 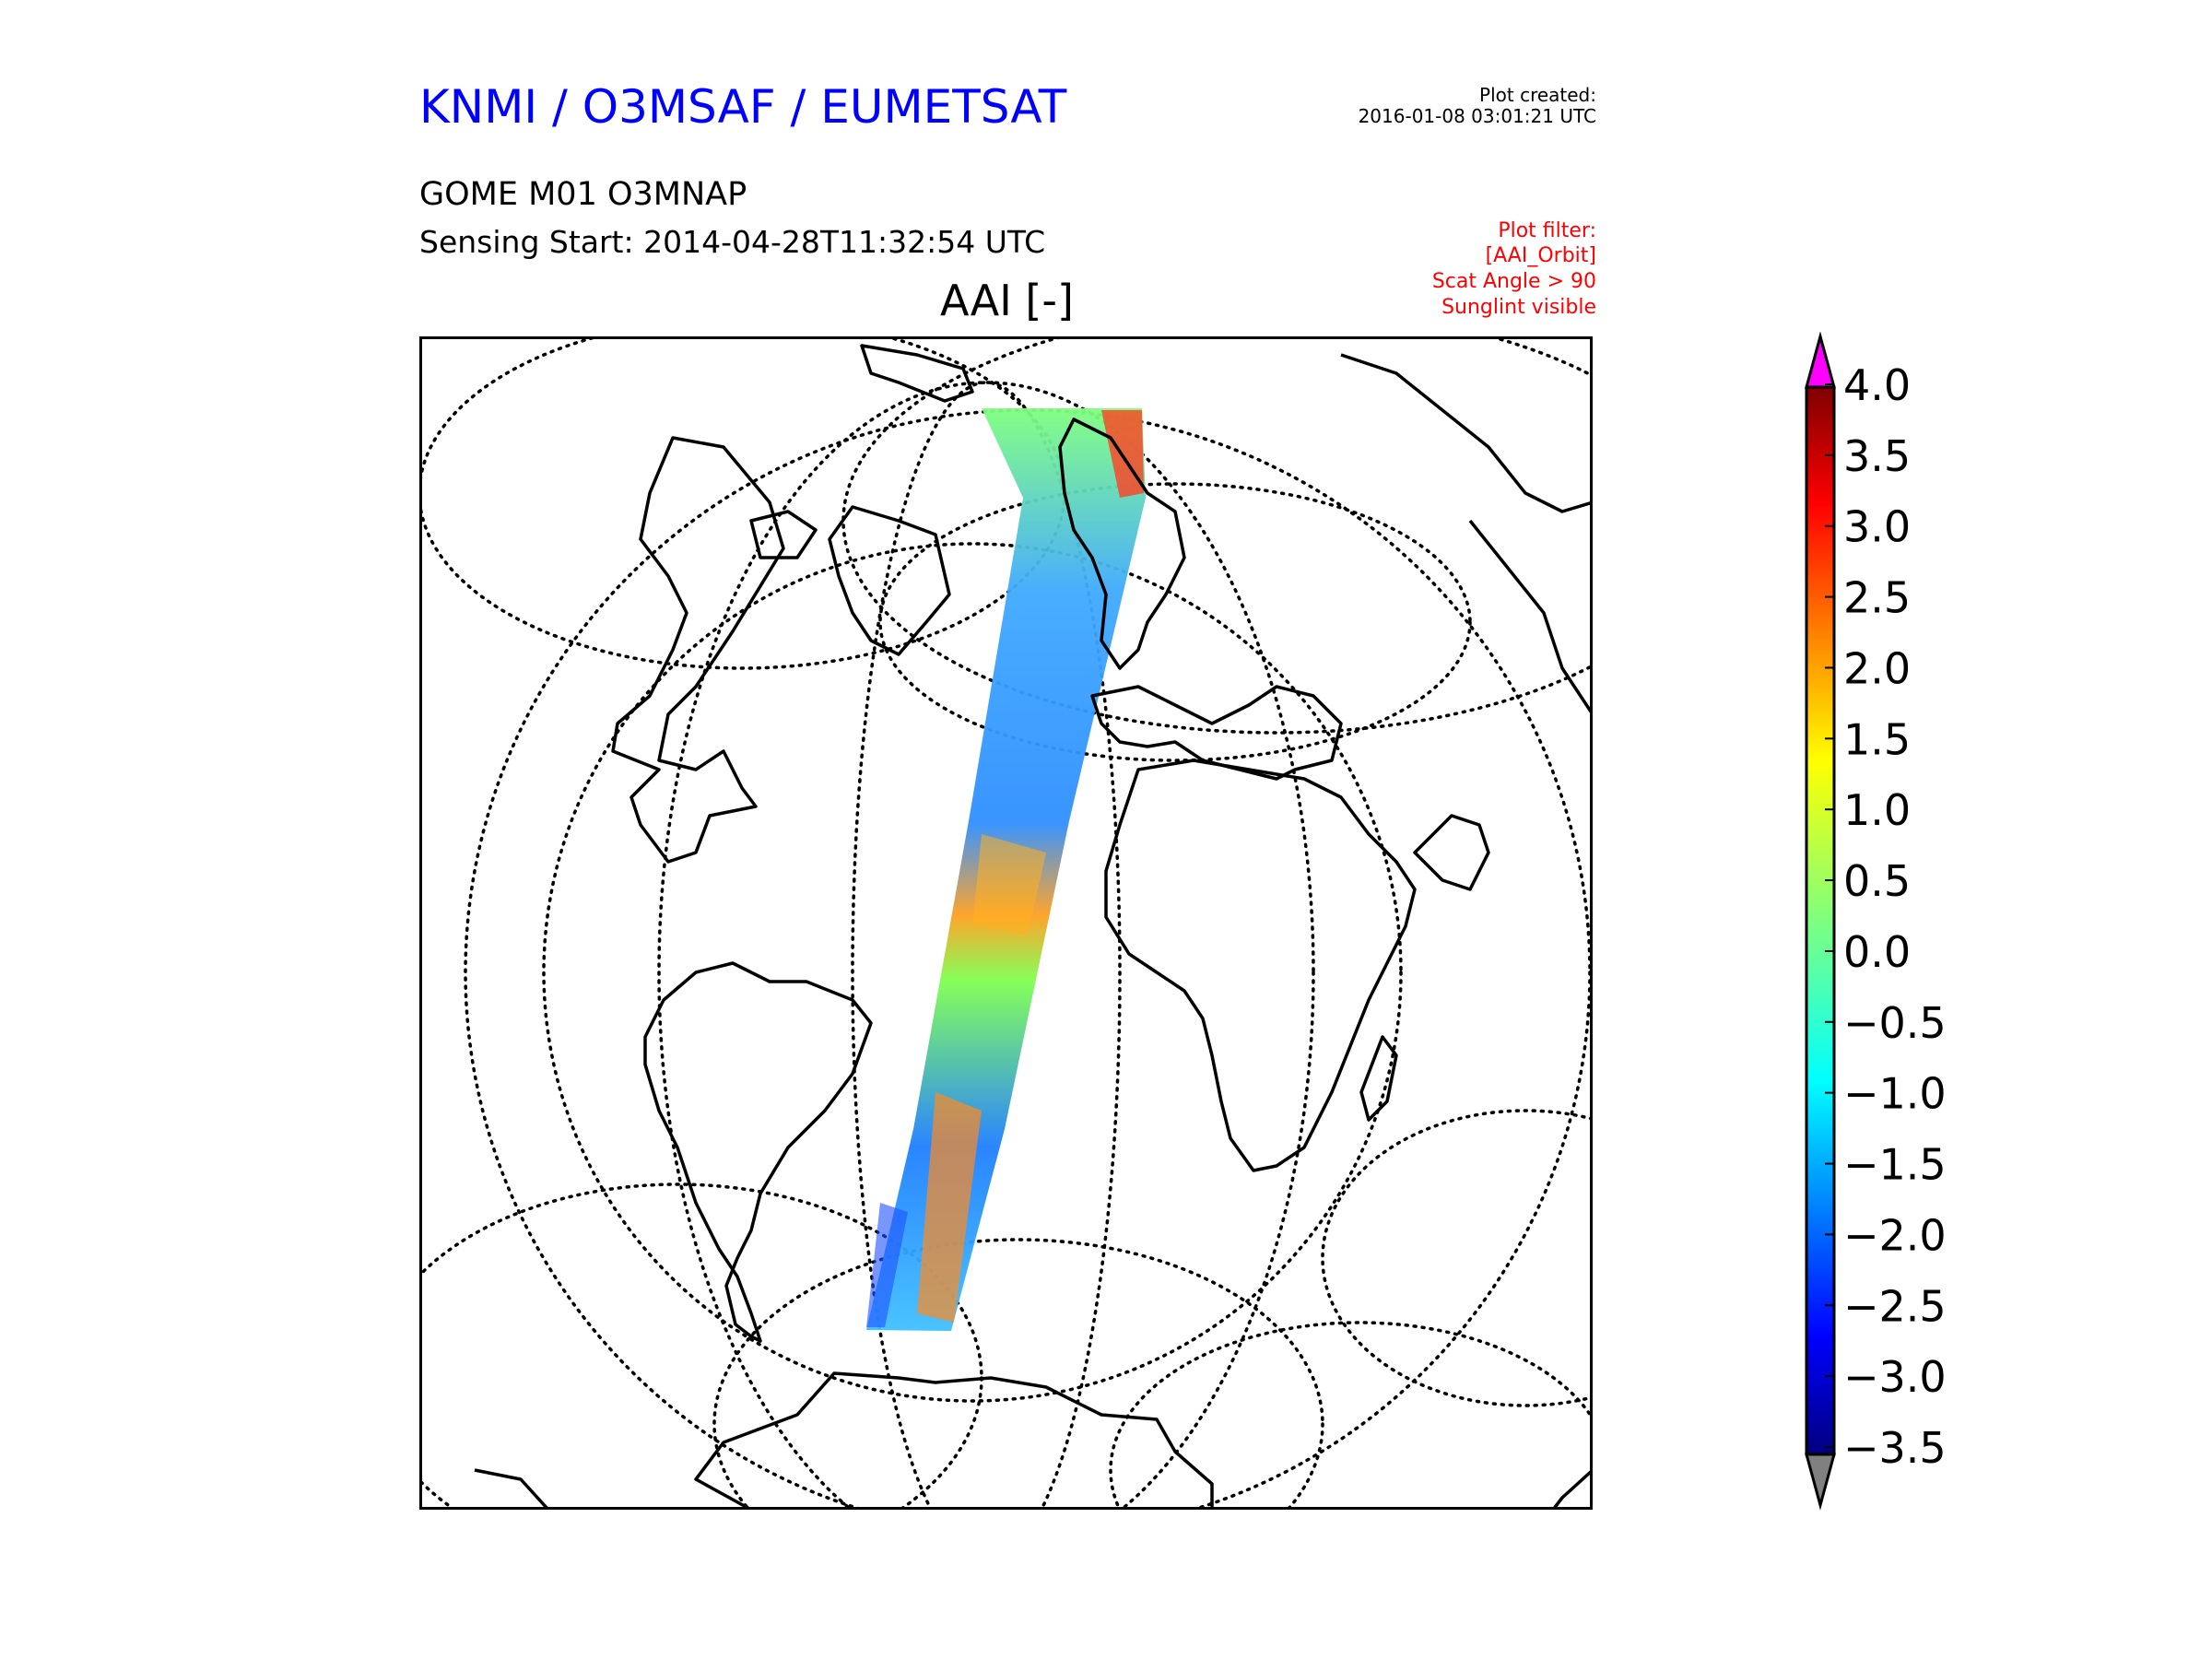 I want to click on plot-filter-label: Plot filter:, so click(x=1547, y=230).